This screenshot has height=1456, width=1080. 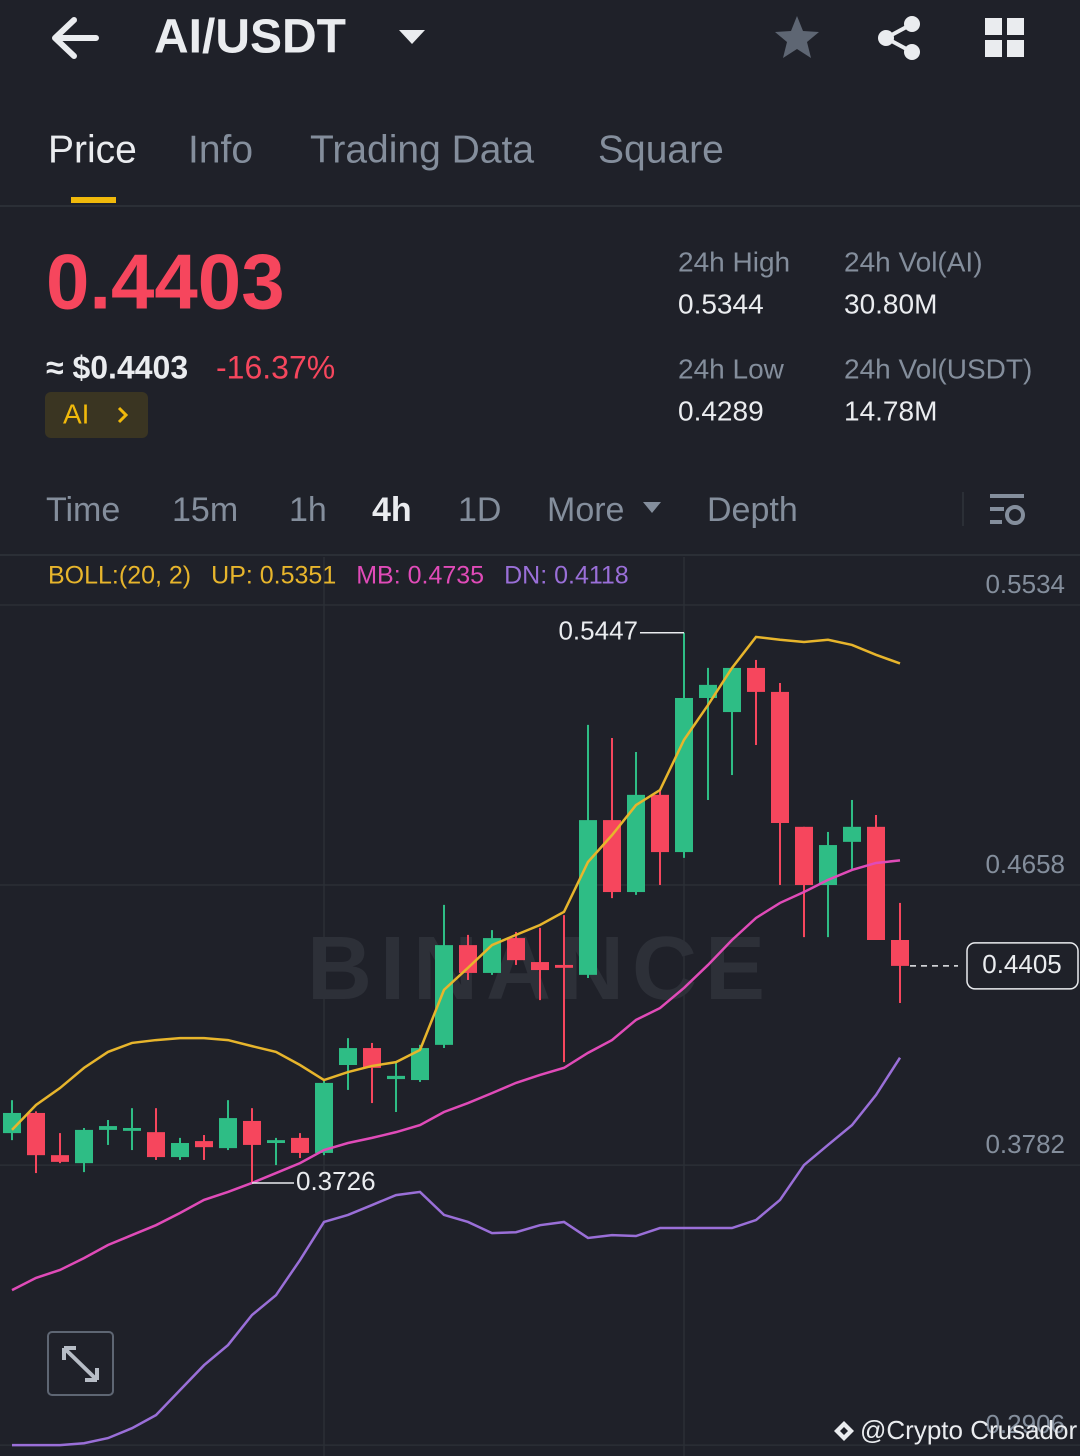 What do you see at coordinates (250, 37) in the screenshot?
I see `pair-title: AI/USDT` at bounding box center [250, 37].